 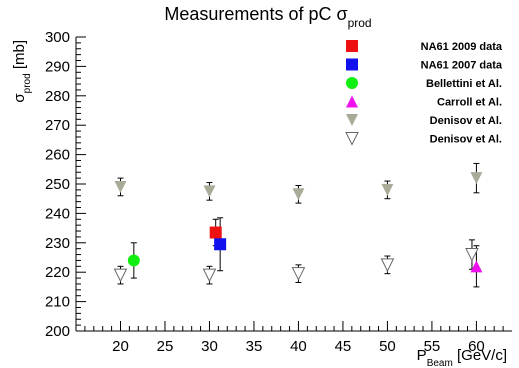 I want to click on y-tick-label: 200, so click(x=57, y=331).